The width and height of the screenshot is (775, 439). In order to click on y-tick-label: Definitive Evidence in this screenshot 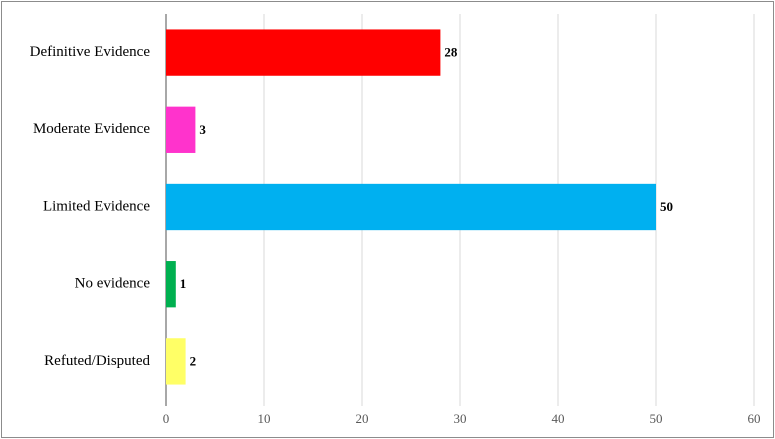, I will do `click(90, 52)`.